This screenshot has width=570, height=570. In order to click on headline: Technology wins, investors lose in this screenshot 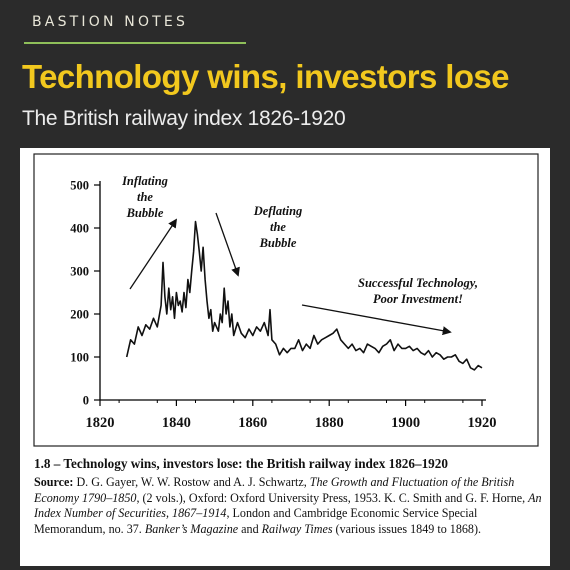, I will do `click(266, 76)`.